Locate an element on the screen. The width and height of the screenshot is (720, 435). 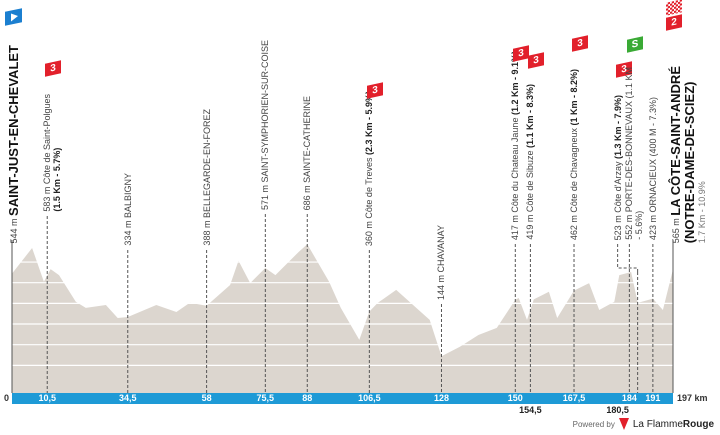
waypoint-altitude: 686 m is located at coordinates (307, 198).